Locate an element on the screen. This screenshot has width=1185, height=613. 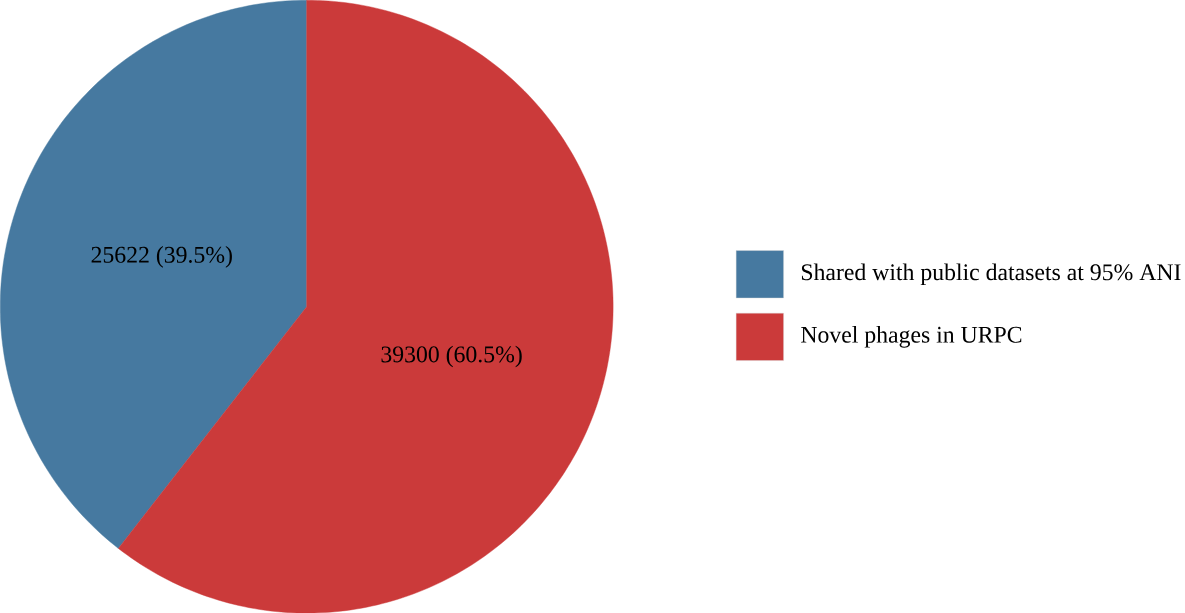
legend-label: Novel phages in URPC is located at coordinates (911, 336).